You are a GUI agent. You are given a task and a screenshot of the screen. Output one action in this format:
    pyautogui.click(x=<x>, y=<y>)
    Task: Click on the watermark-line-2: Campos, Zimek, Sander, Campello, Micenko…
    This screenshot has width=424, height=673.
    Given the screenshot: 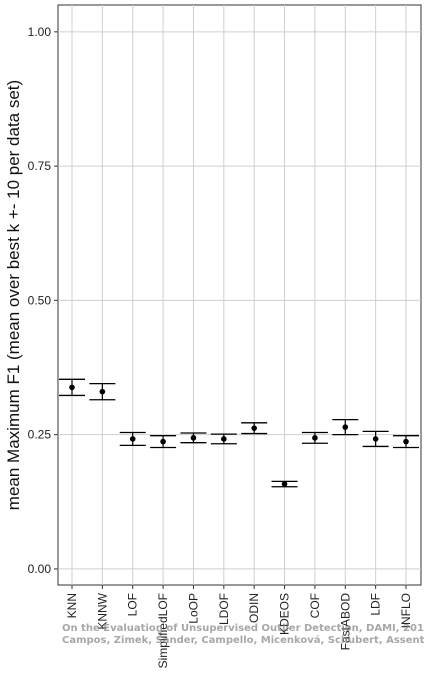 What is the action you would take?
    pyautogui.click(x=243, y=640)
    